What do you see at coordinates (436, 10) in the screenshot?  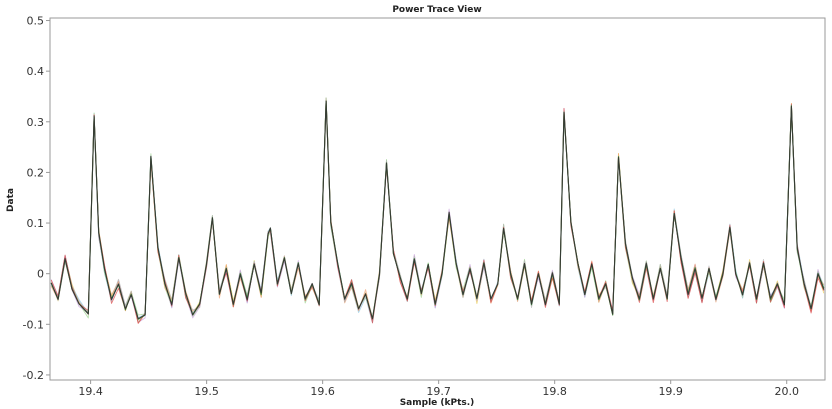 I see `chart-title: Power Trace View` at bounding box center [436, 10].